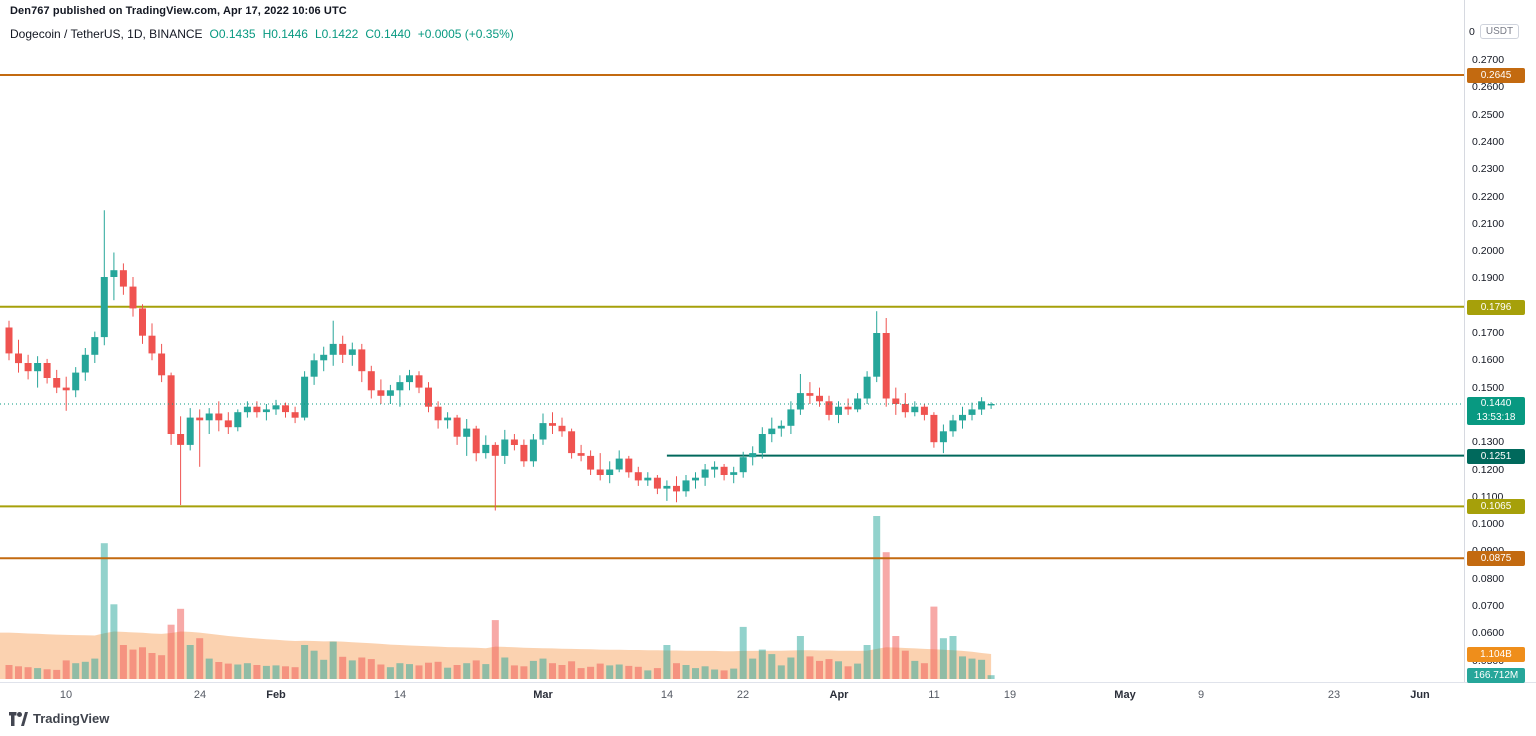  What do you see at coordinates (1496, 506) in the screenshot?
I see `level-price-label: 0.1065` at bounding box center [1496, 506].